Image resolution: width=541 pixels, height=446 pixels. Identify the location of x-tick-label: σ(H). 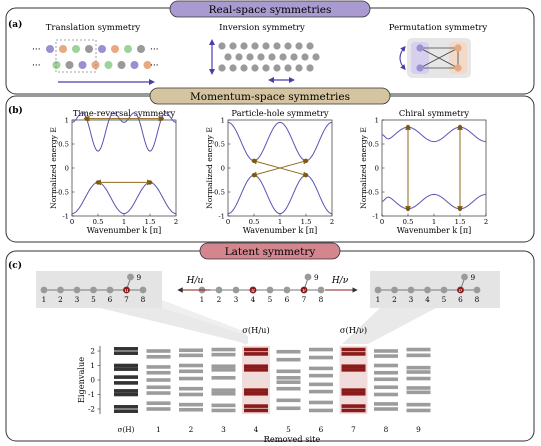
(125, 429).